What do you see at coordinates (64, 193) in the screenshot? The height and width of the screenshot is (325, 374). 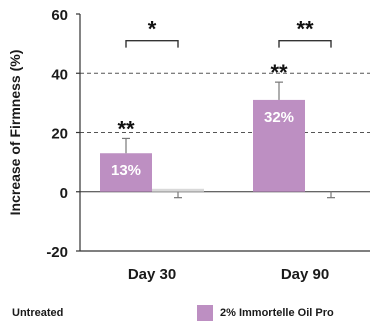 I see `y-tick-label: 0` at bounding box center [64, 193].